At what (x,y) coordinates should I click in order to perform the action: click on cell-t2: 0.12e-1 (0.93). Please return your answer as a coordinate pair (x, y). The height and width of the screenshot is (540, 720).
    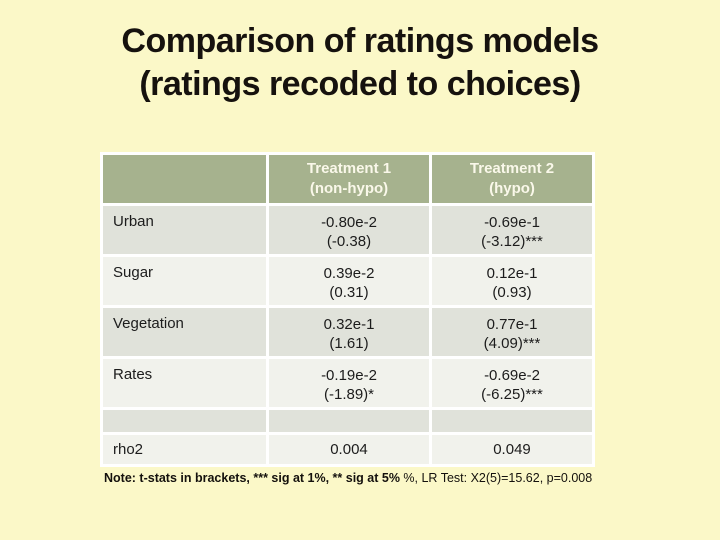
    Looking at the image, I should click on (512, 281).